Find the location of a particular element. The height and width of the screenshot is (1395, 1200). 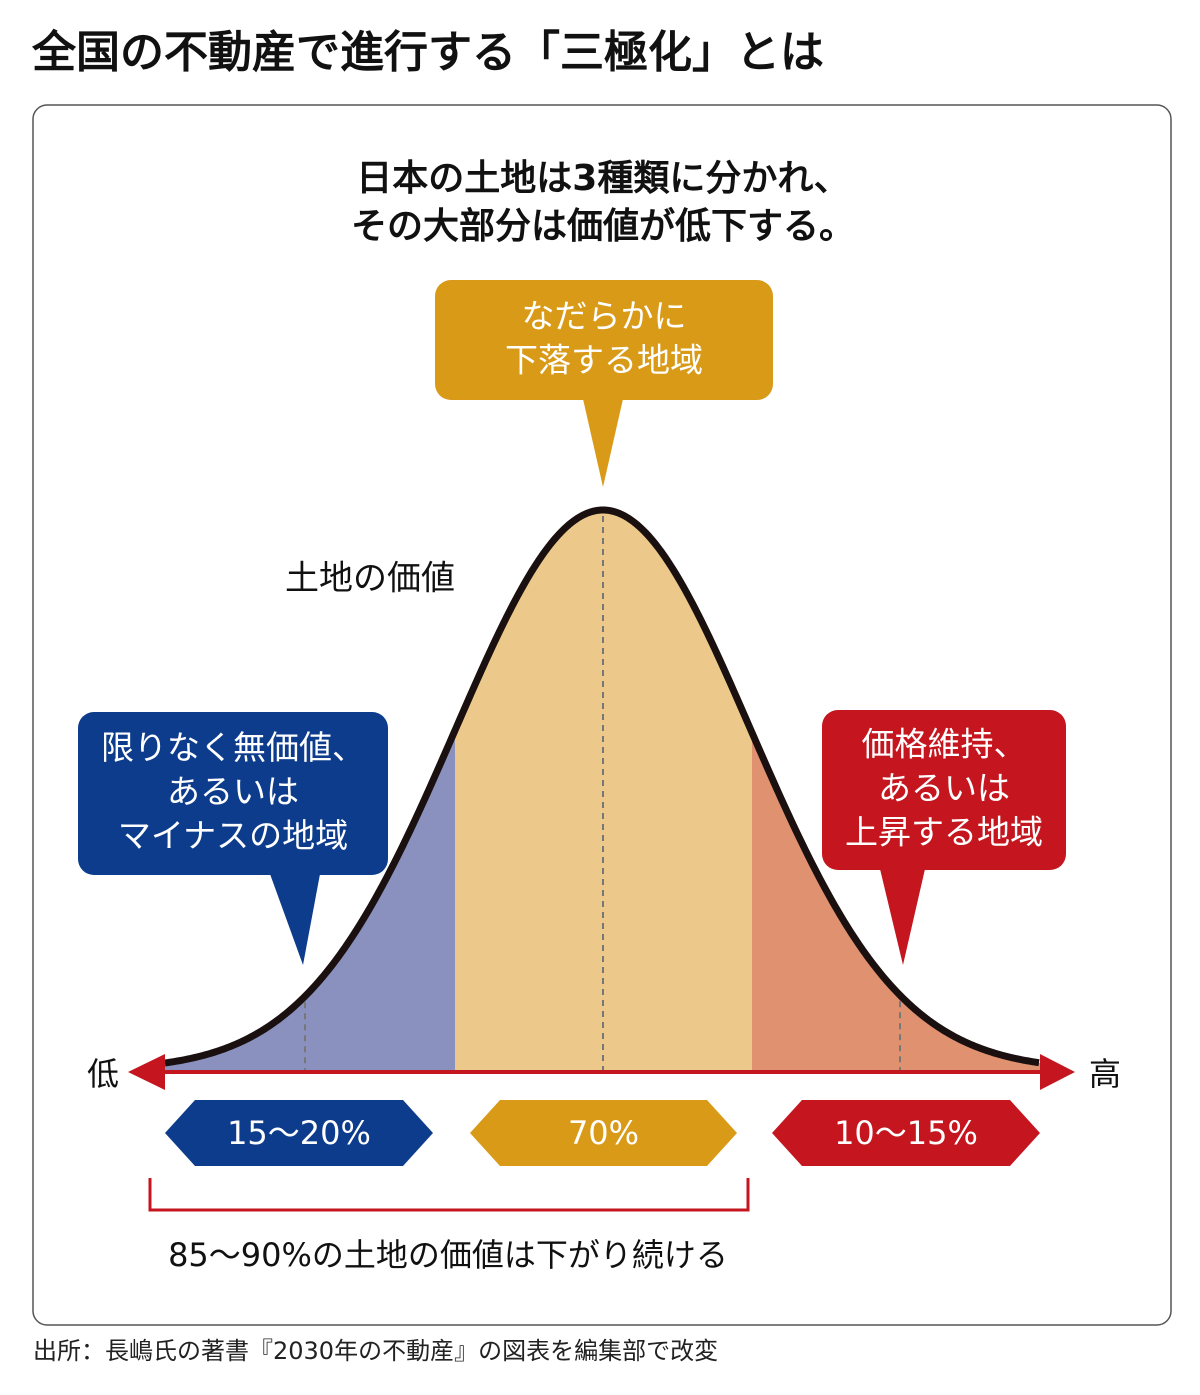

percent-label: 10〜15% is located at coordinates (906, 1133).